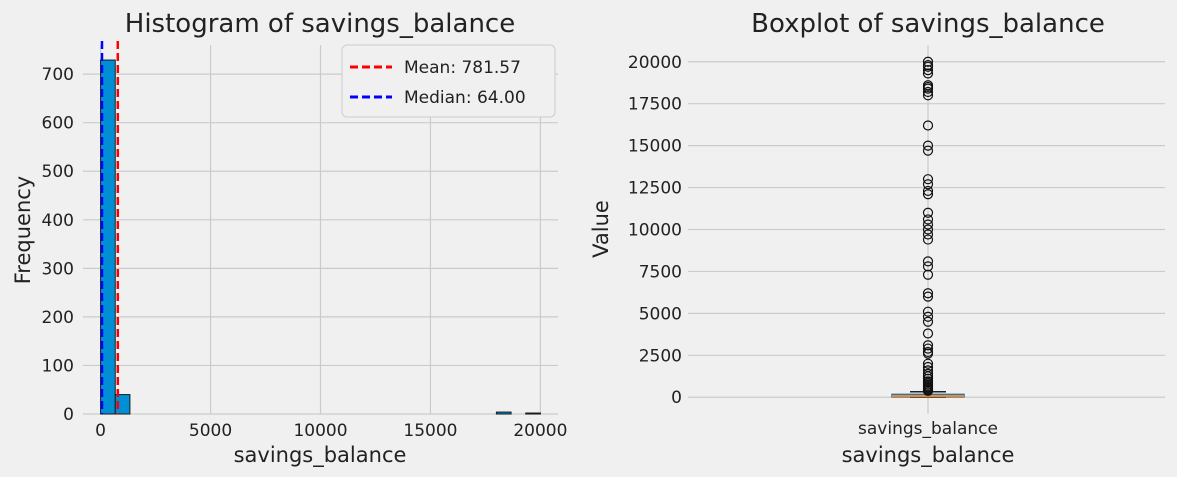 Image resolution: width=1177 pixels, height=477 pixels. Describe the element at coordinates (928, 455) in the screenshot. I see `boxplot-xlabel: savings_balance` at that location.